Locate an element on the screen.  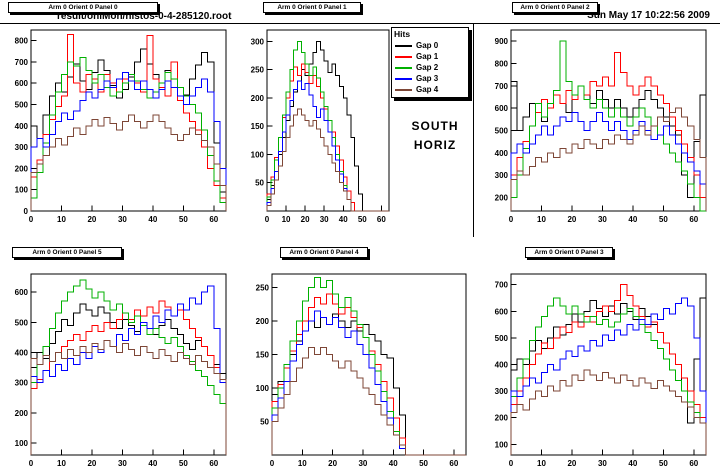
region-label: SOUTH HORIZ is located at coordinates (435, 136).